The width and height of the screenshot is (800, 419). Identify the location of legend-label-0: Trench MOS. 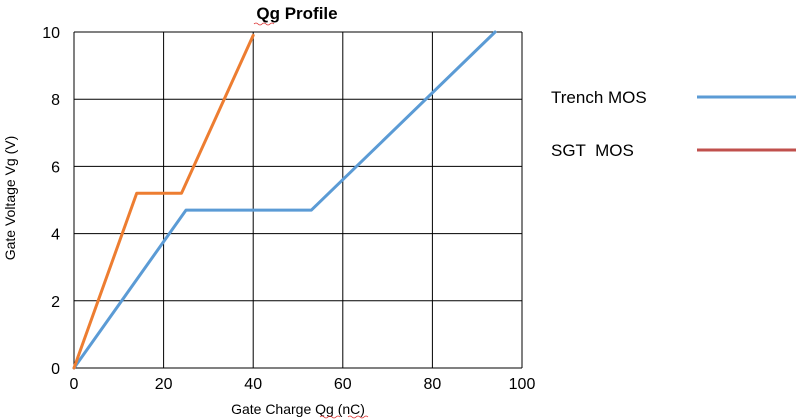
(599, 97).